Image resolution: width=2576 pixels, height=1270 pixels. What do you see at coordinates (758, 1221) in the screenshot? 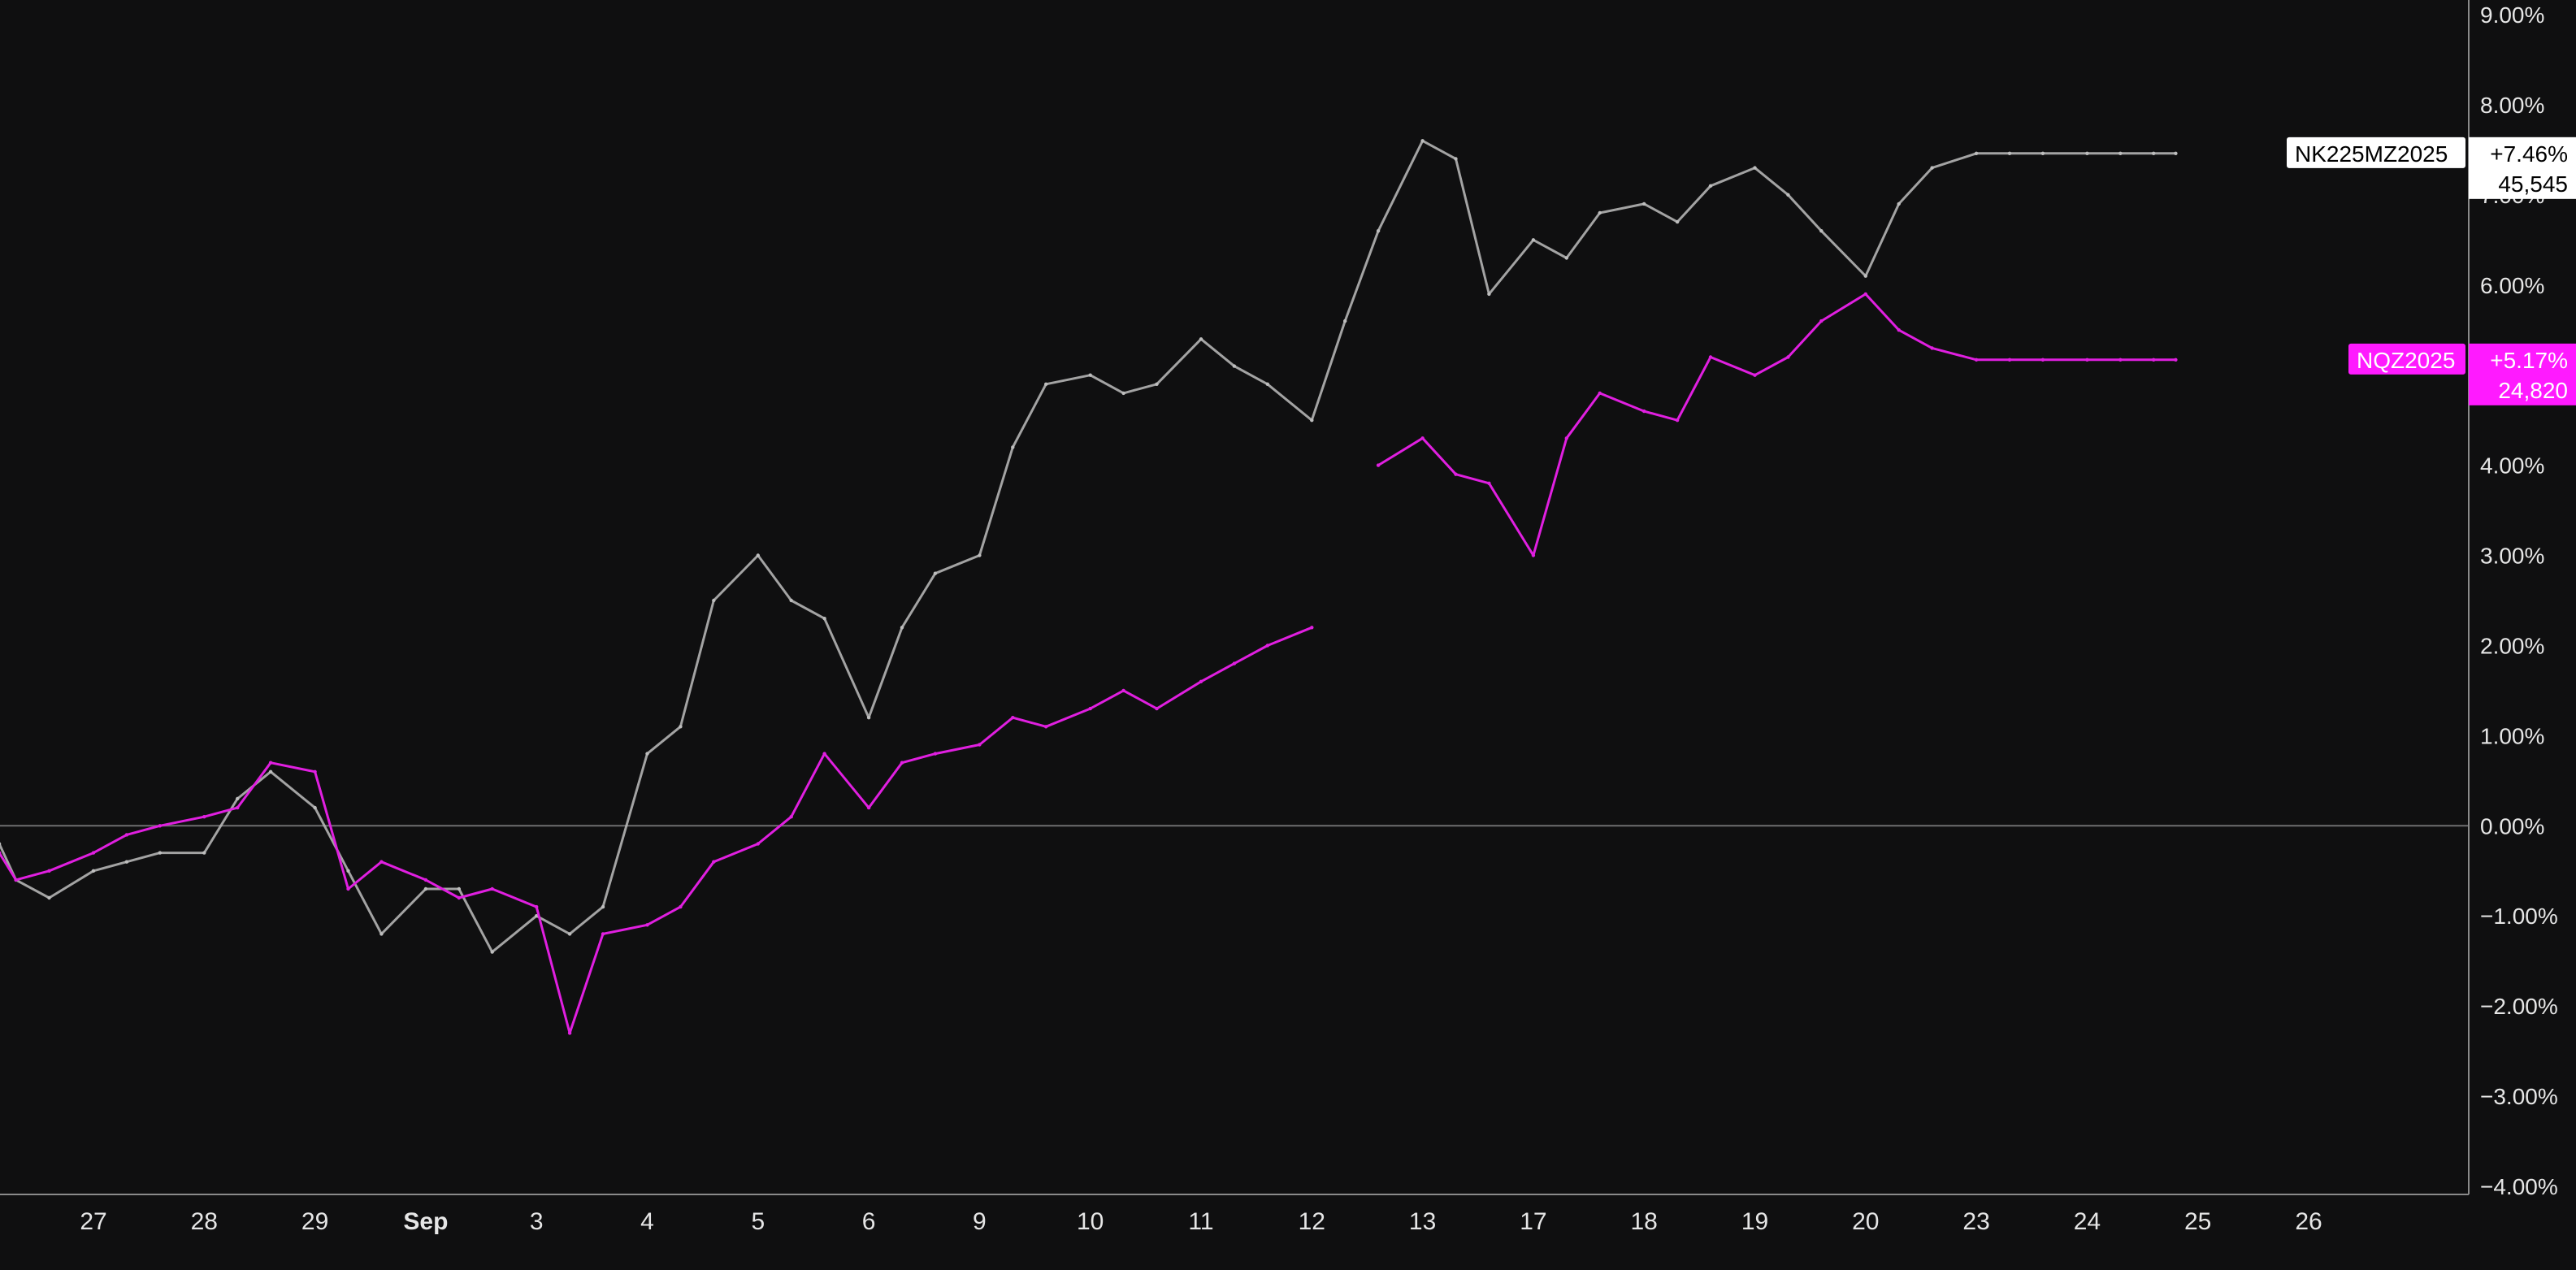
I see `x-tick-label: 5` at bounding box center [758, 1221].